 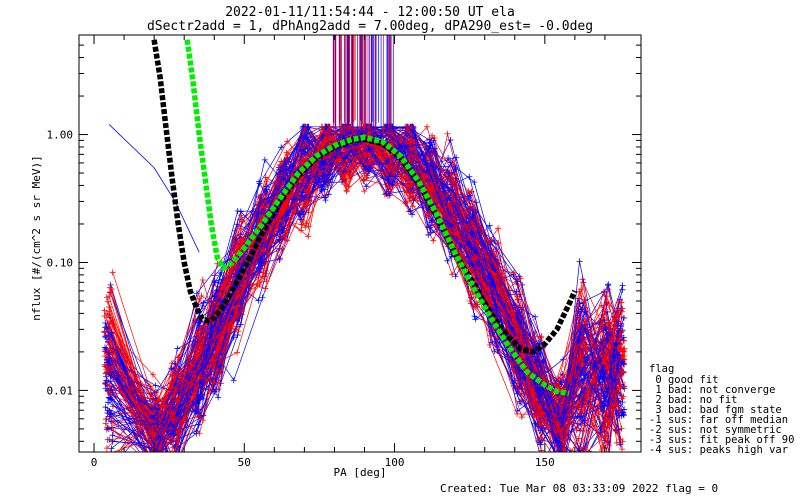 I want to click on legend-item: -2 sus: not symmetric, so click(x=715, y=430).